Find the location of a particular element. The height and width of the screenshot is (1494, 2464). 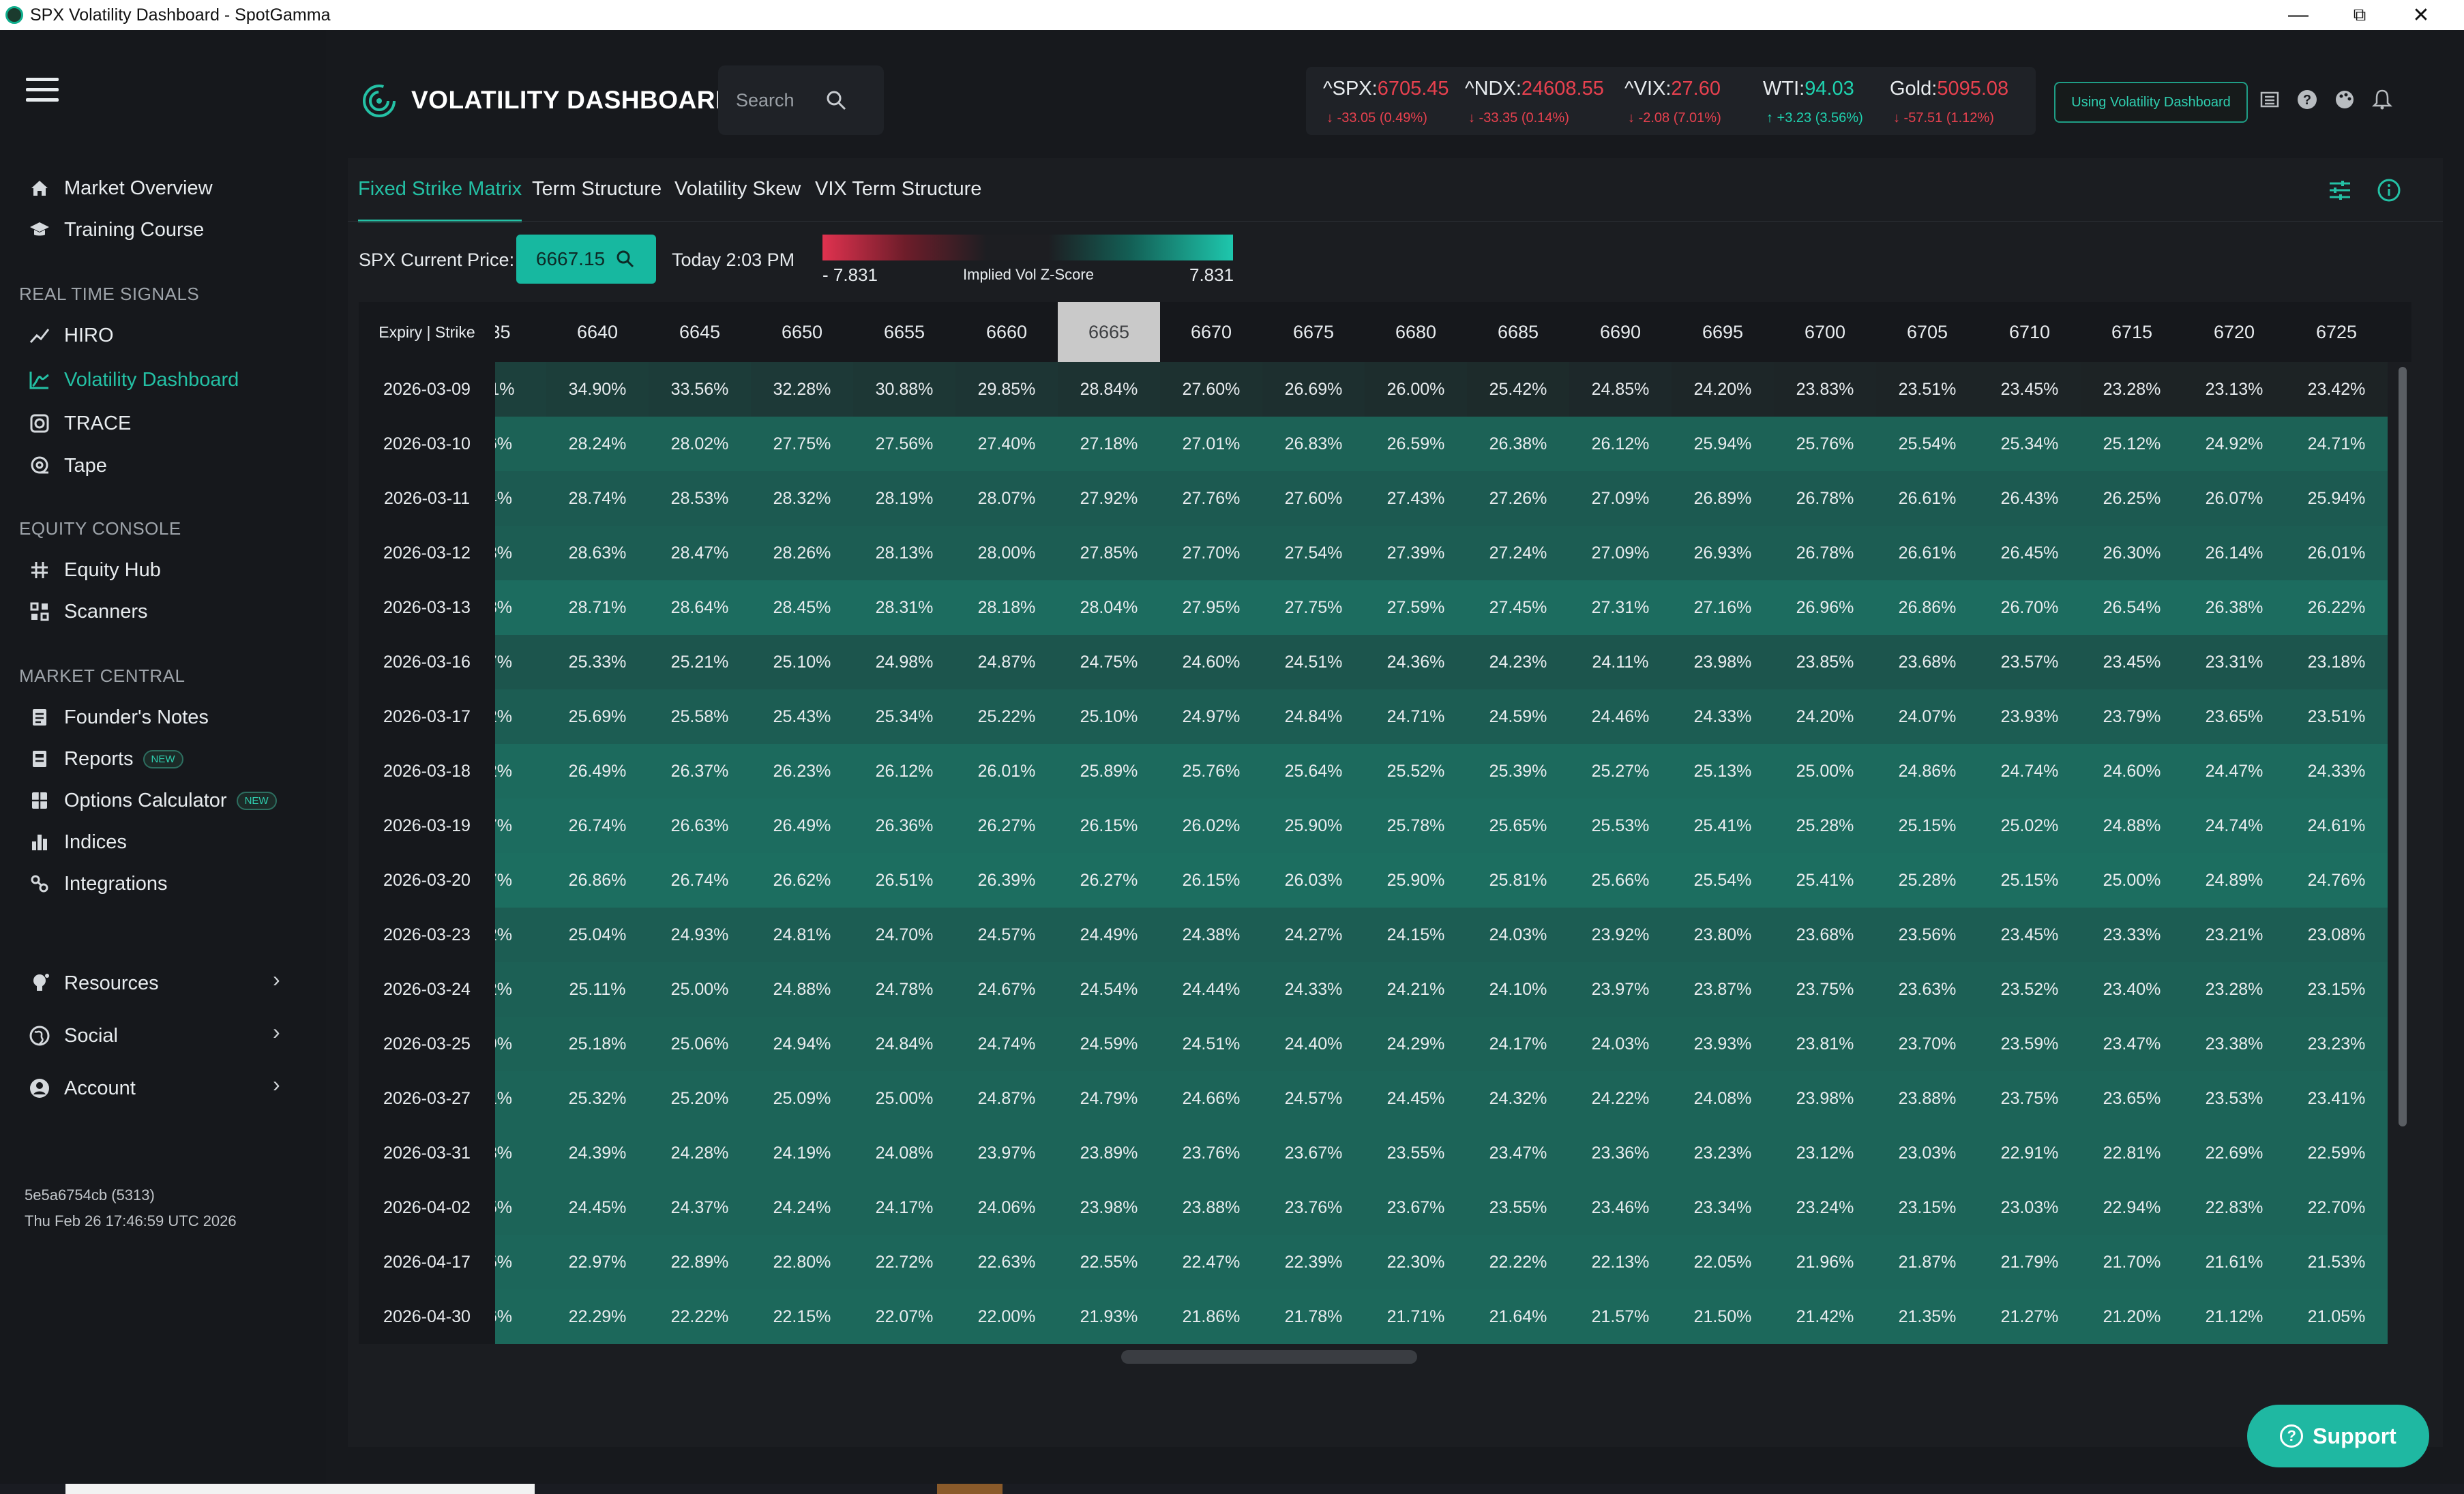

strike-header-6695: 6695 is located at coordinates (1723, 331).